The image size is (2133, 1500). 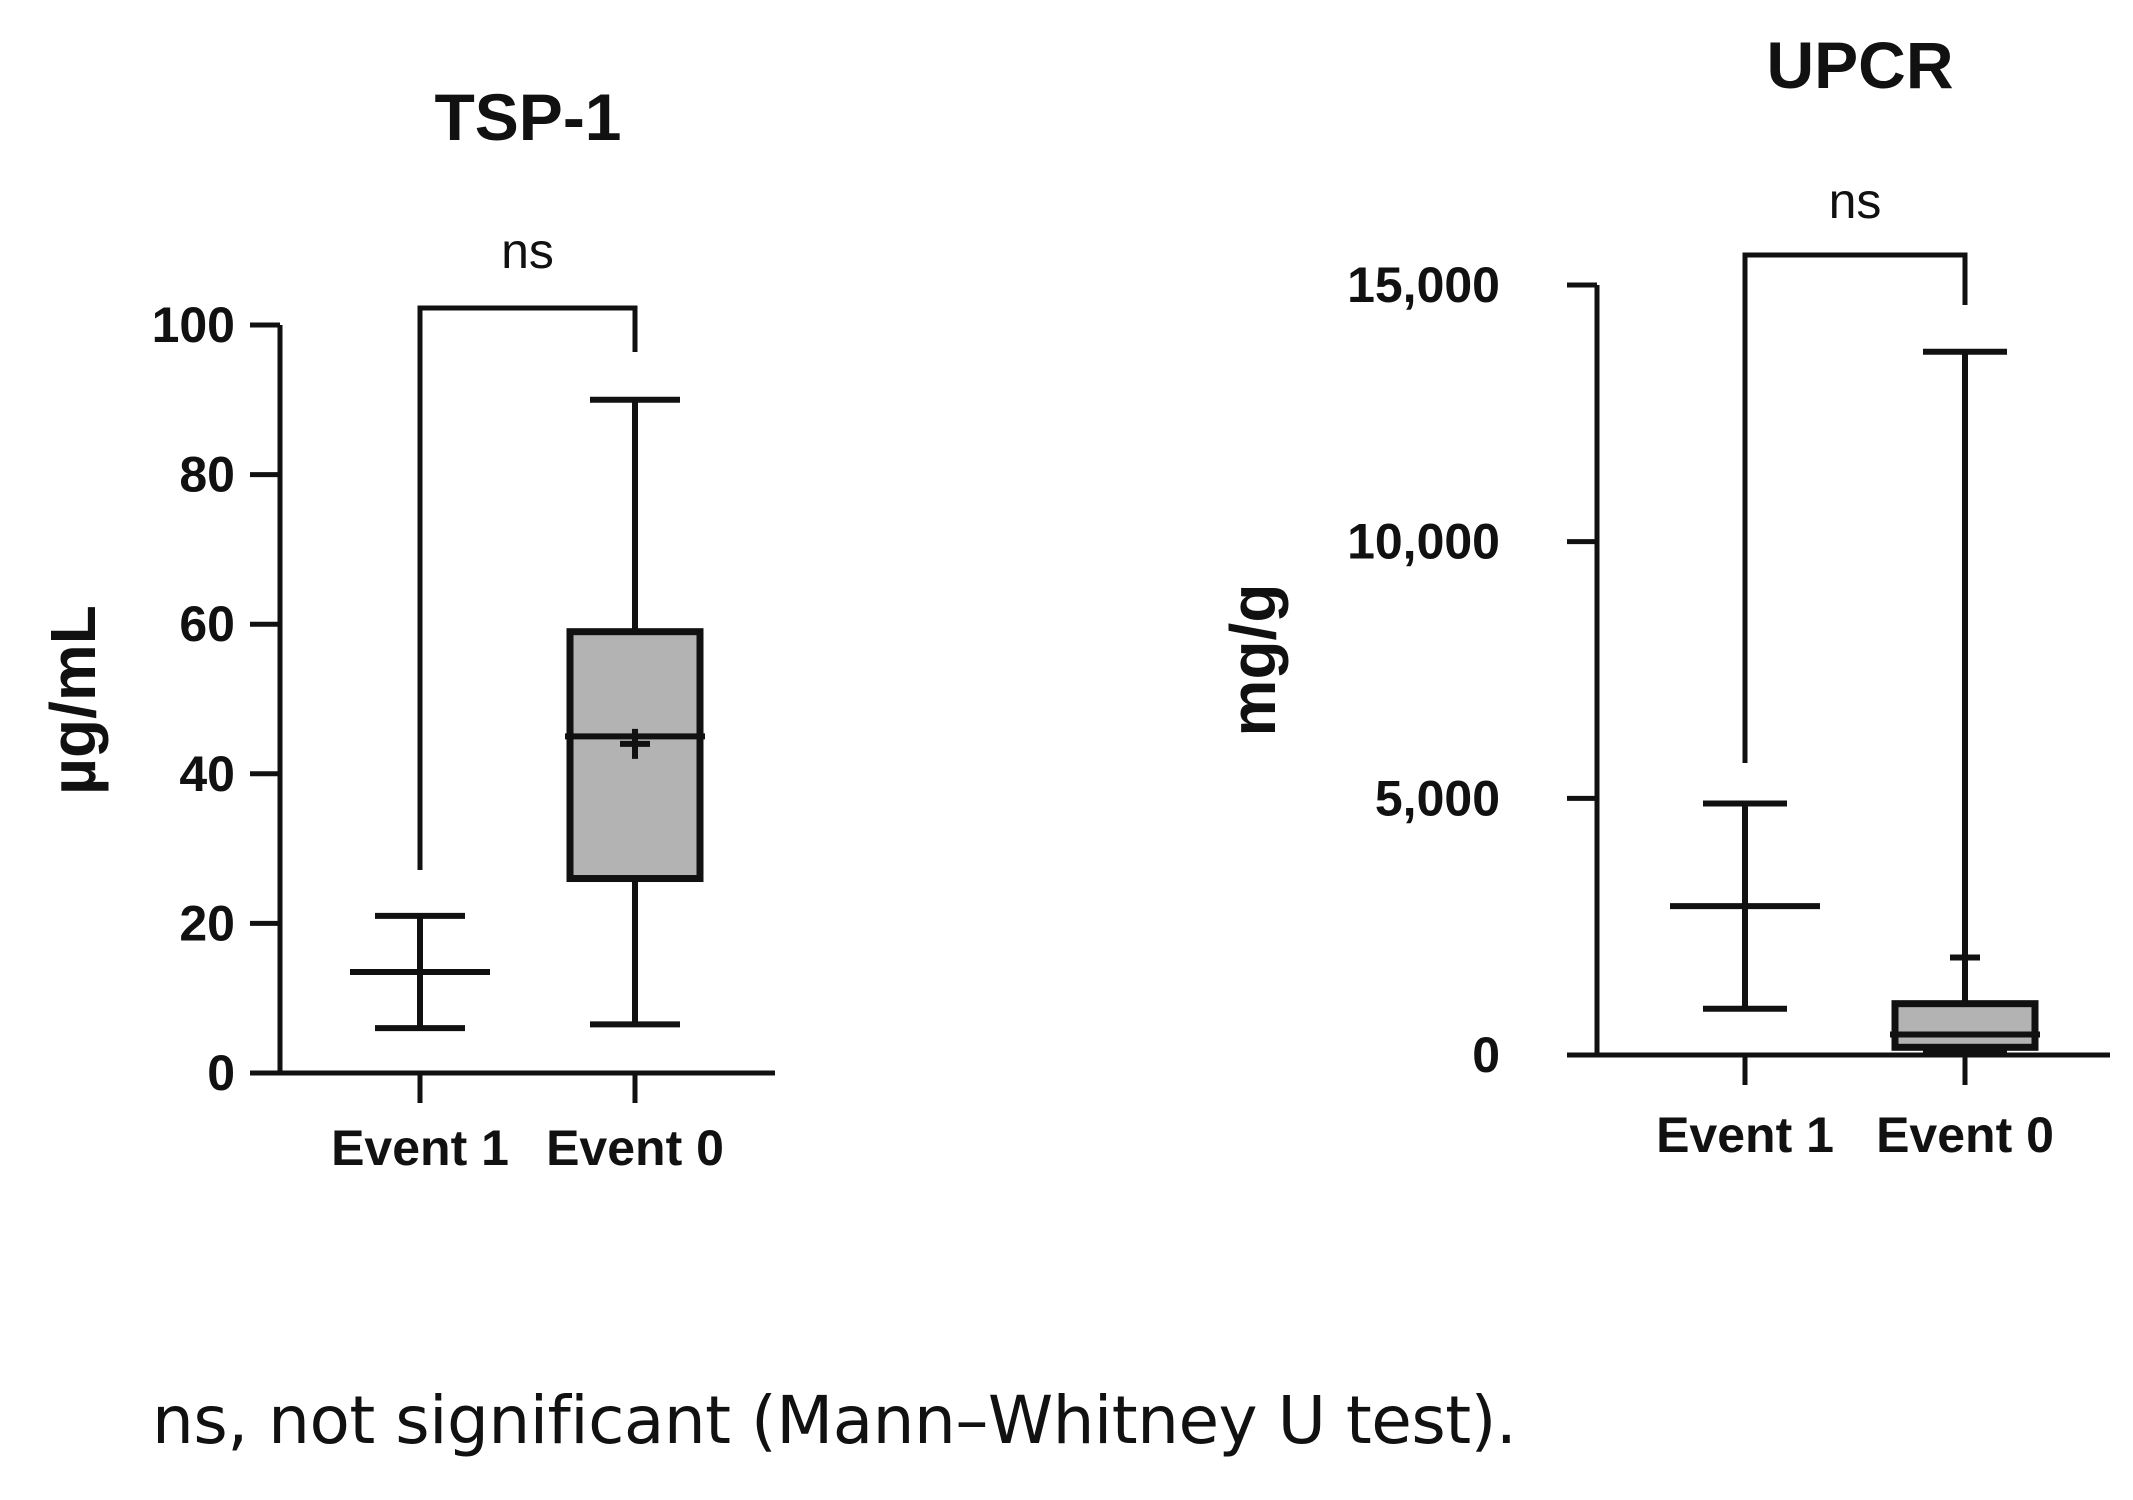 What do you see at coordinates (1437, 798) in the screenshot?
I see `y-tick-label: 5,000` at bounding box center [1437, 798].